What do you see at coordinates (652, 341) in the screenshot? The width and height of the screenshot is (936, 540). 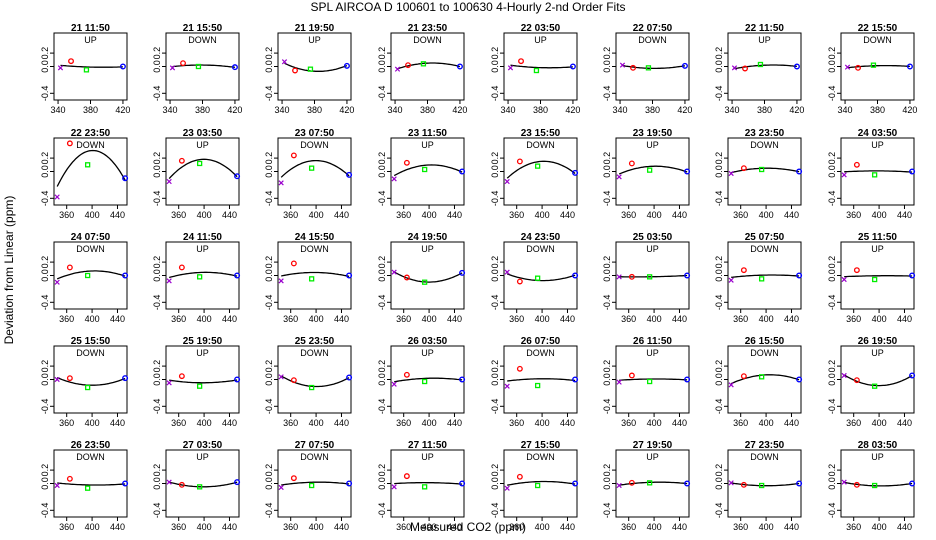 I see `panel-title: 26 11:50` at bounding box center [652, 341].